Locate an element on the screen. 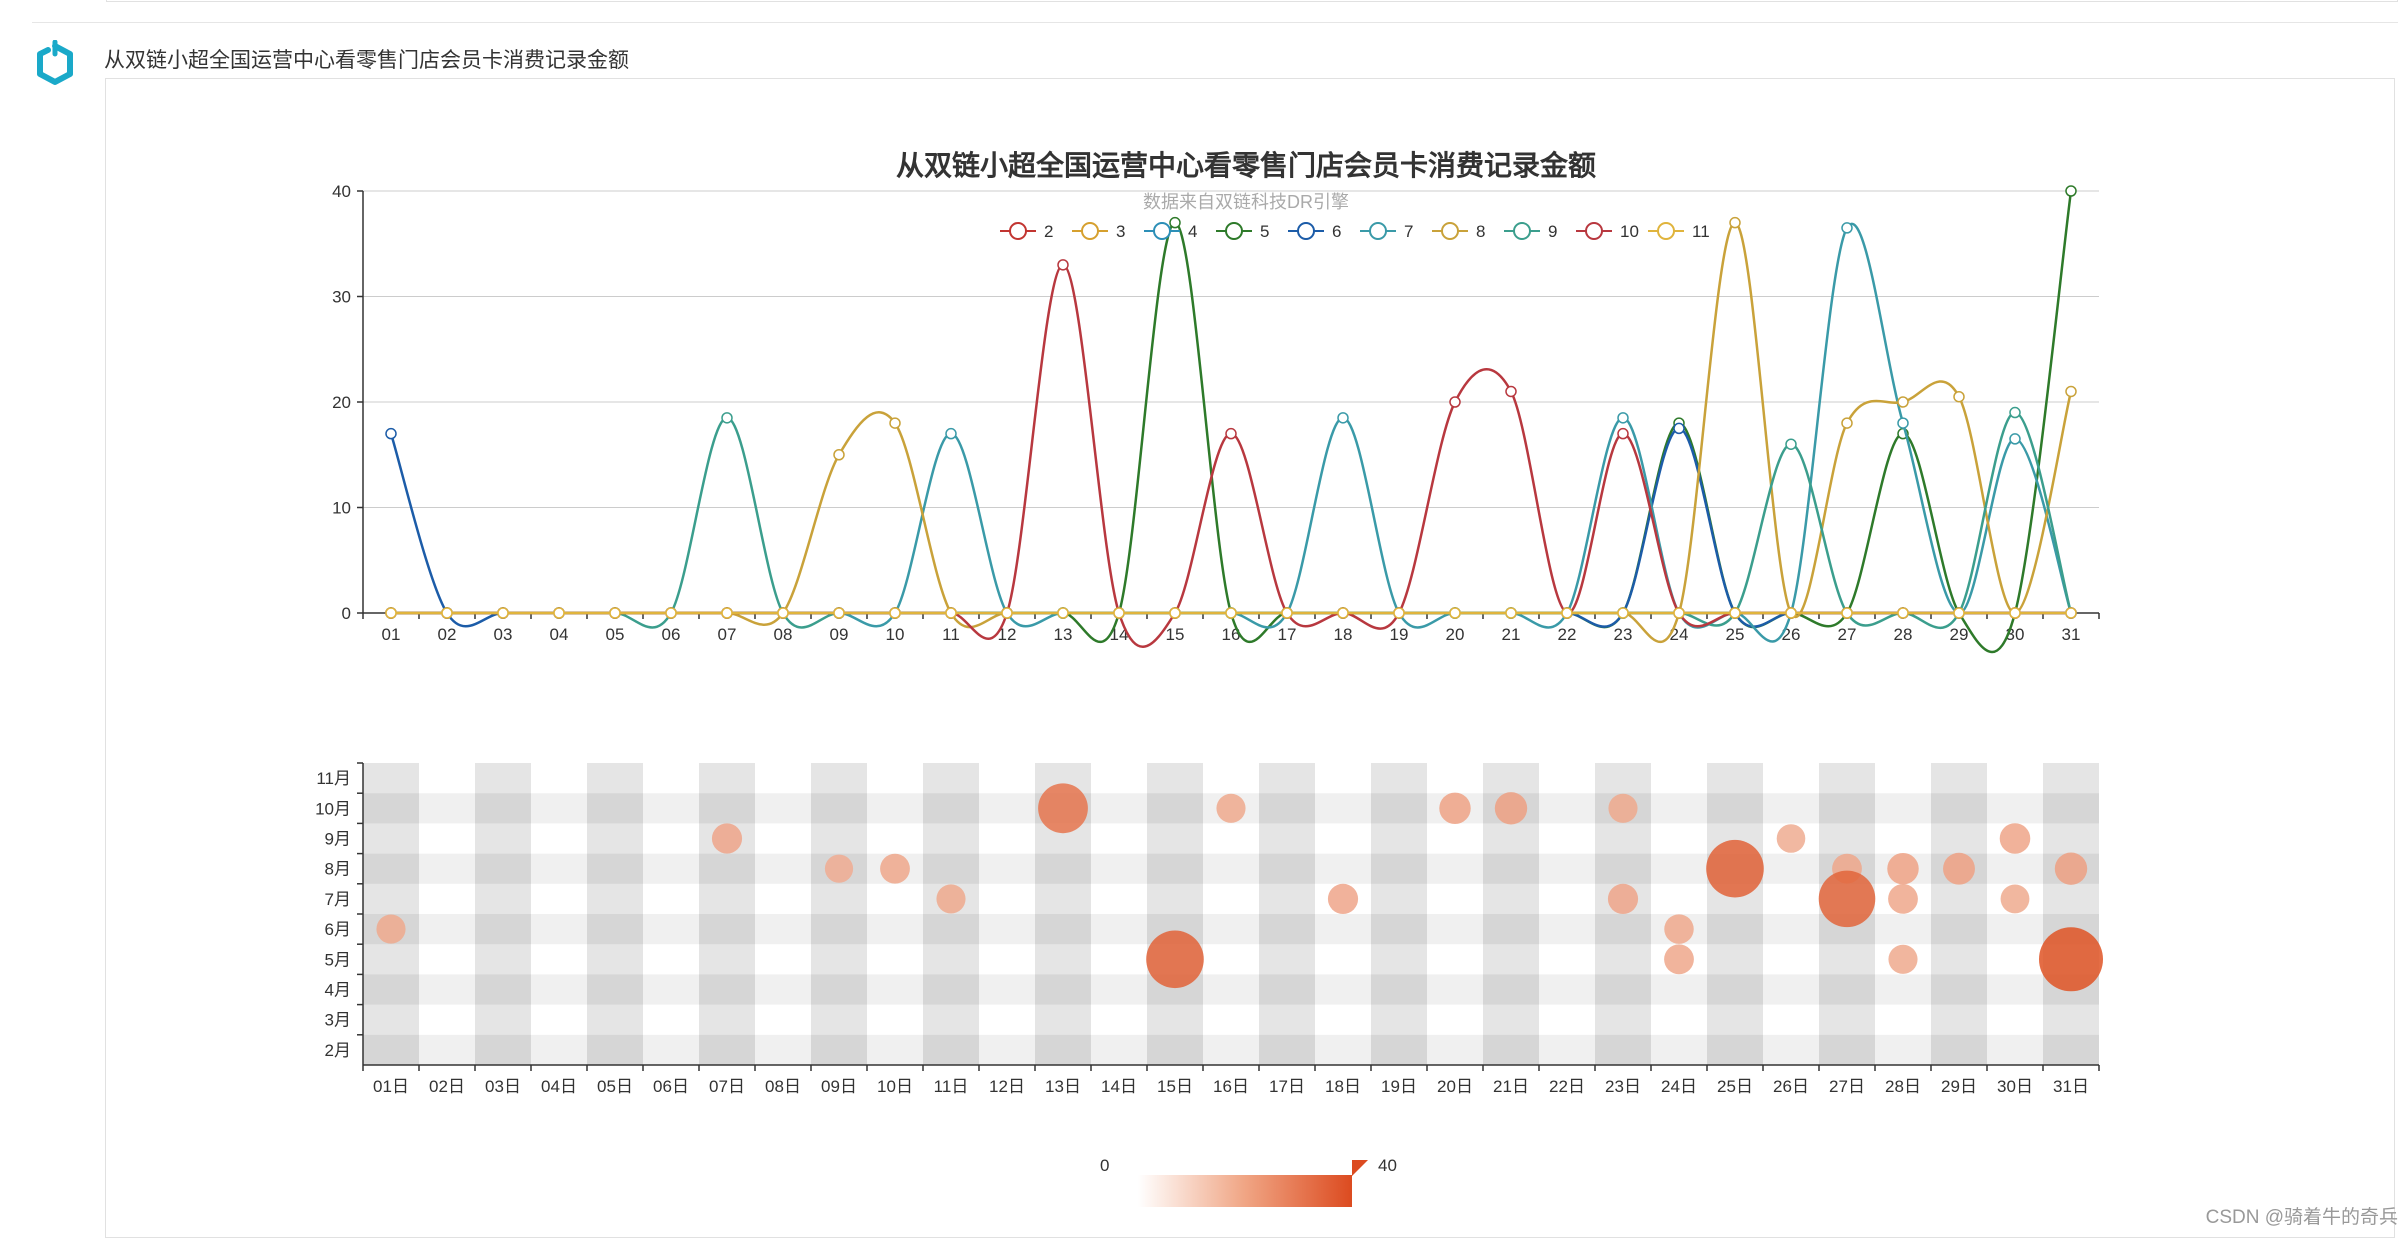 The height and width of the screenshot is (1239, 2398). x-tick-label: 01日 is located at coordinates (391, 1086).